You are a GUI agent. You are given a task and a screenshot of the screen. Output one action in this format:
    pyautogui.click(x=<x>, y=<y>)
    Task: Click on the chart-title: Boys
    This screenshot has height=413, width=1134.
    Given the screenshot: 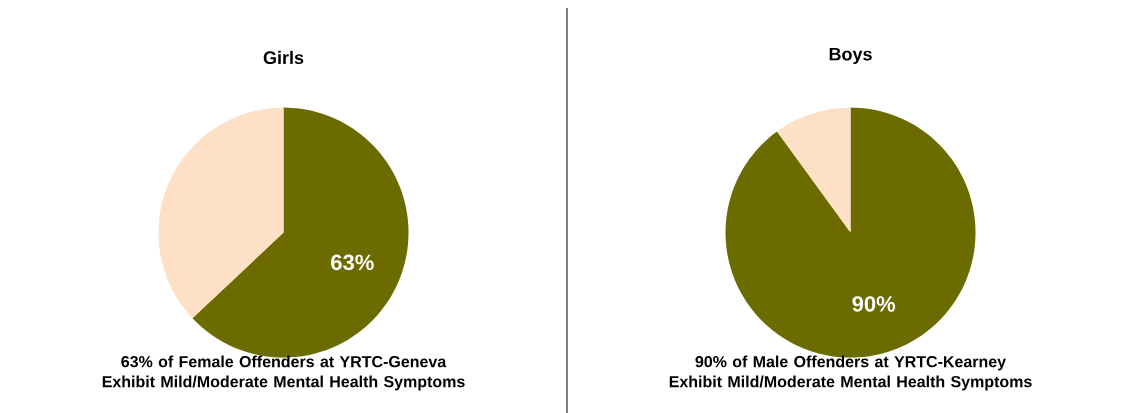 What is the action you would take?
    pyautogui.click(x=850, y=56)
    